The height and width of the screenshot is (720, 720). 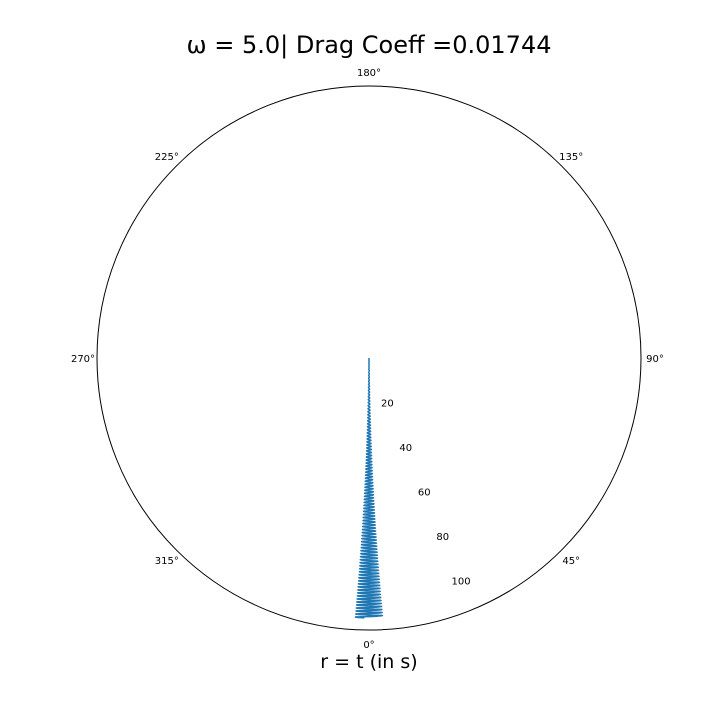 What do you see at coordinates (369, 45) in the screenshot?
I see `chart-title: ω = 5.0| Drag Coeff =0.01744` at bounding box center [369, 45].